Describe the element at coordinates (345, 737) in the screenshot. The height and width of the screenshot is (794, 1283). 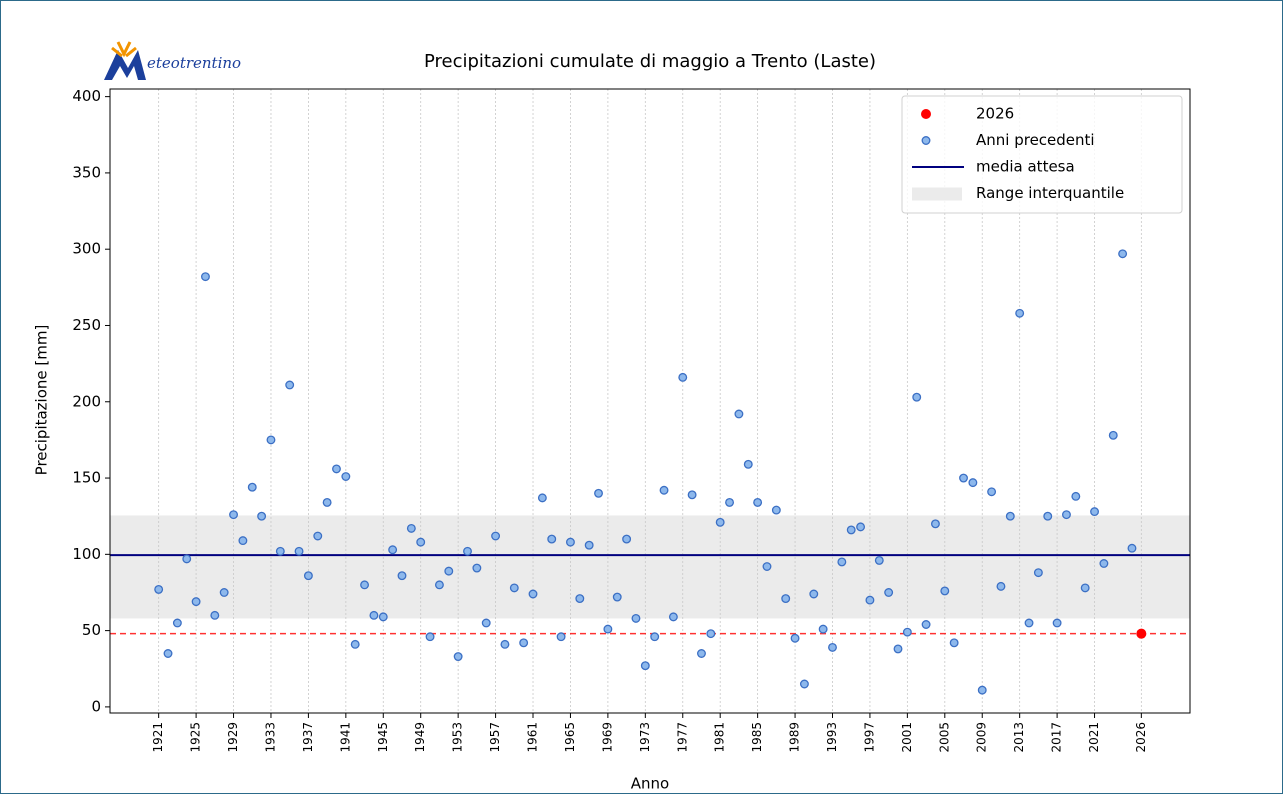
I see `x-tick-label: 1941` at that location.